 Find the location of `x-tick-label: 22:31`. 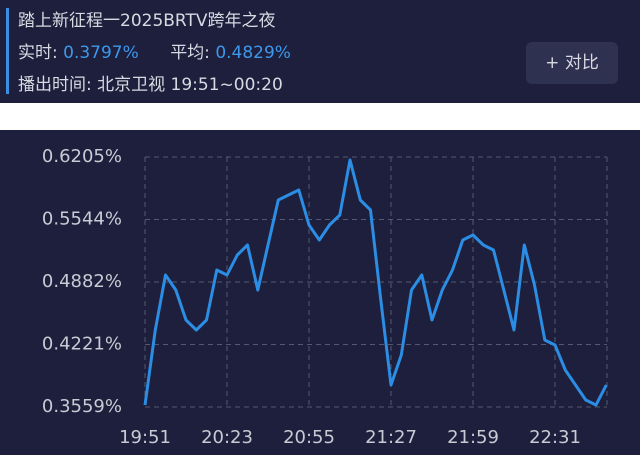

x-tick-label: 22:31 is located at coordinates (555, 437).